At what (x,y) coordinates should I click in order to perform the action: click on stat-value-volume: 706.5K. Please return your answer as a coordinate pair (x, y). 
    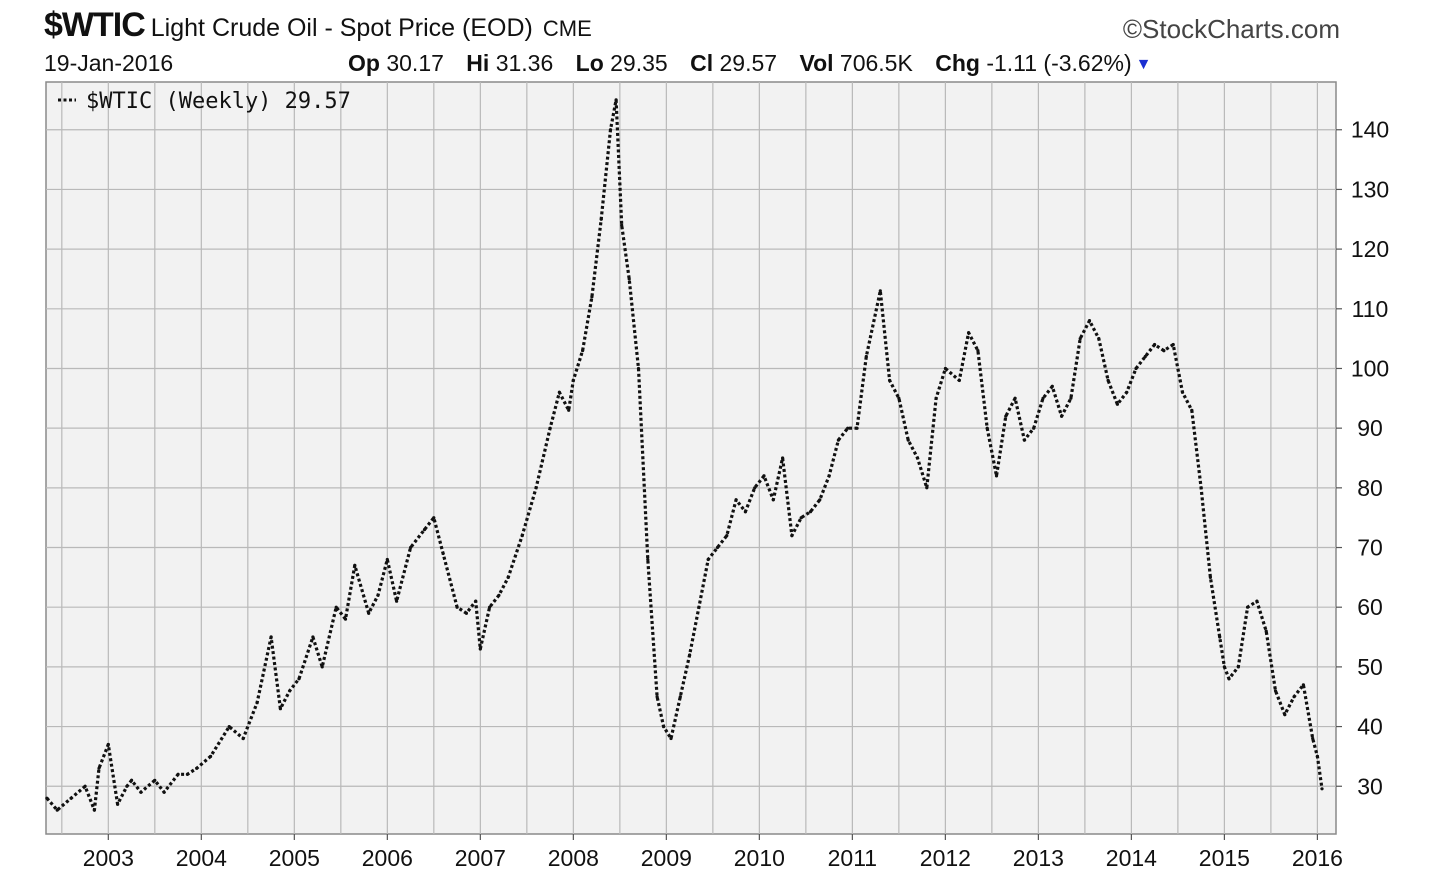
    Looking at the image, I should click on (876, 63).